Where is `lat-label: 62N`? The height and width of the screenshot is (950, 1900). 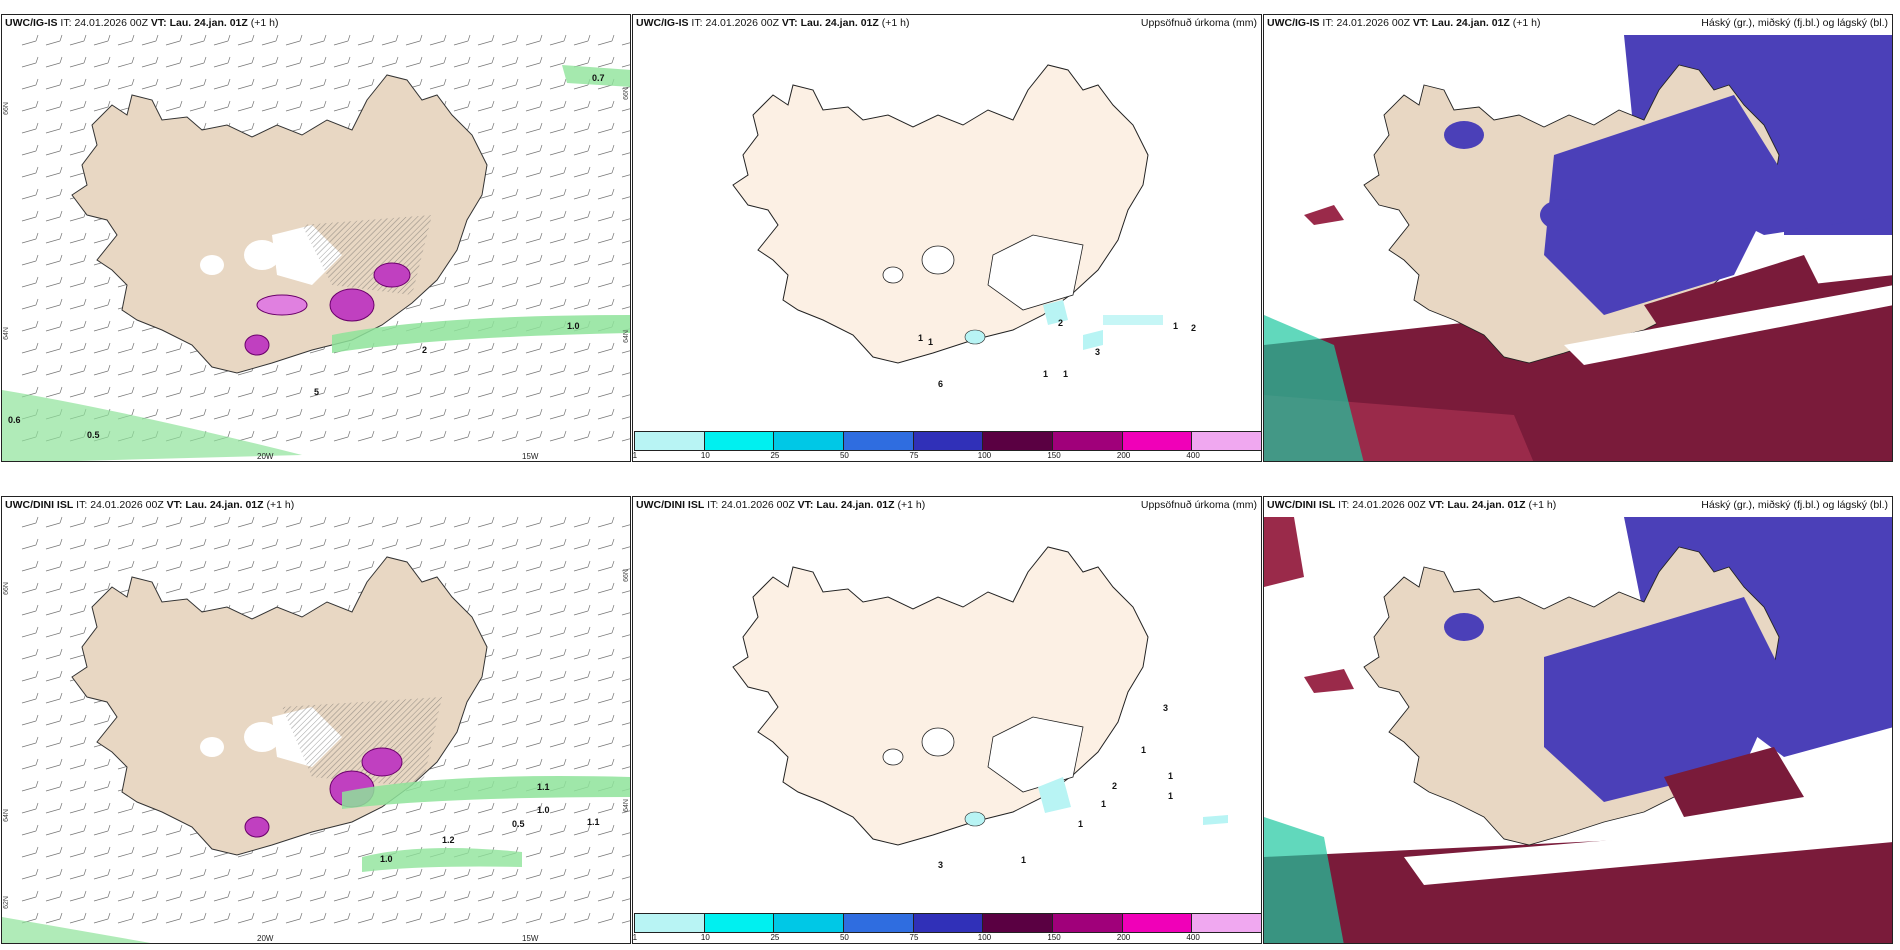
lat-label: 62N is located at coordinates (6, 902).